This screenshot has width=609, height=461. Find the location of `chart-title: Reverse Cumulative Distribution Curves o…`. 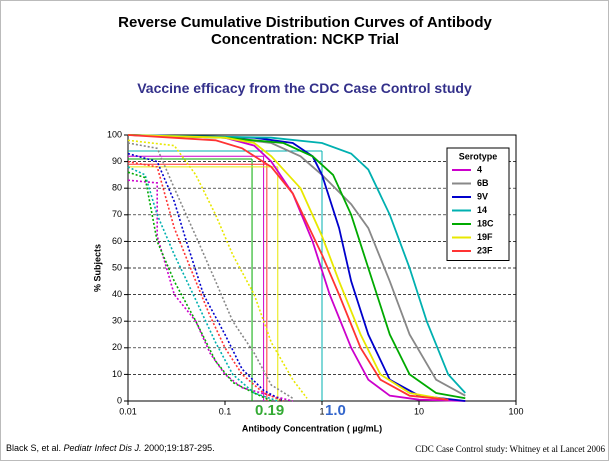

chart-title: Reverse Cumulative Distribution Curves o… is located at coordinates (305, 31).